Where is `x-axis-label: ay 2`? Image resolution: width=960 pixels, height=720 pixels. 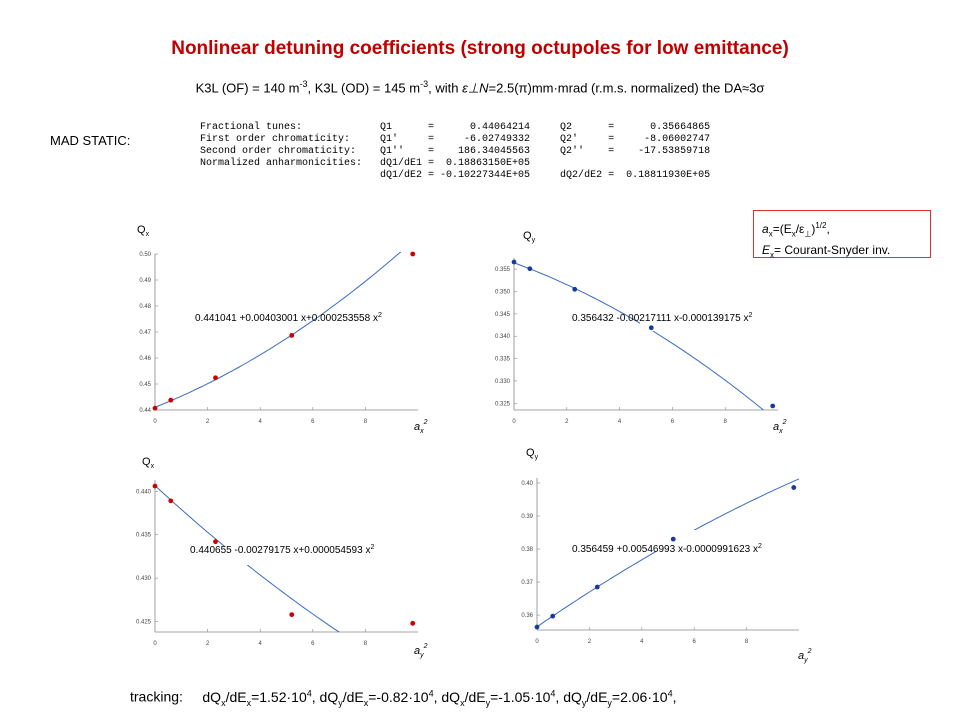 x-axis-label: ay 2 is located at coordinates (805, 656).